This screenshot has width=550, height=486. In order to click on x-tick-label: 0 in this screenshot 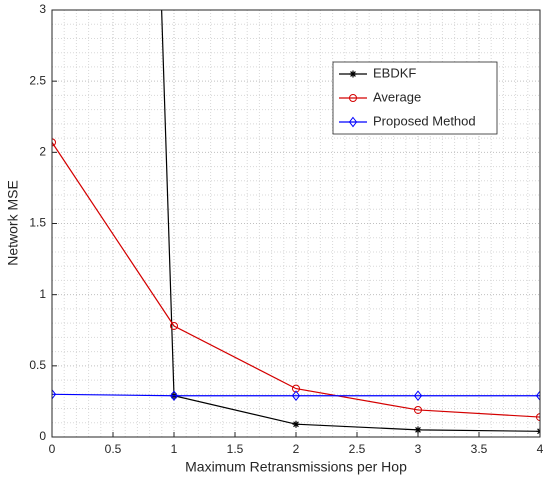, I will do `click(52, 449)`.